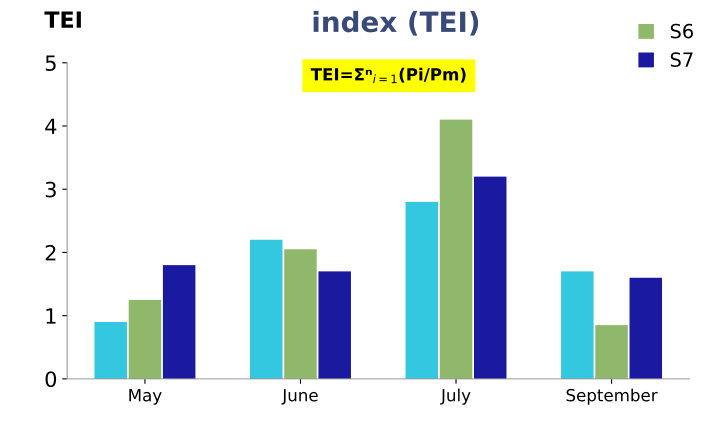 The image size is (707, 433). I want to click on annotation: TEI=Σⁿ$_{i=1}$(Pi/Pm), so click(388, 76).